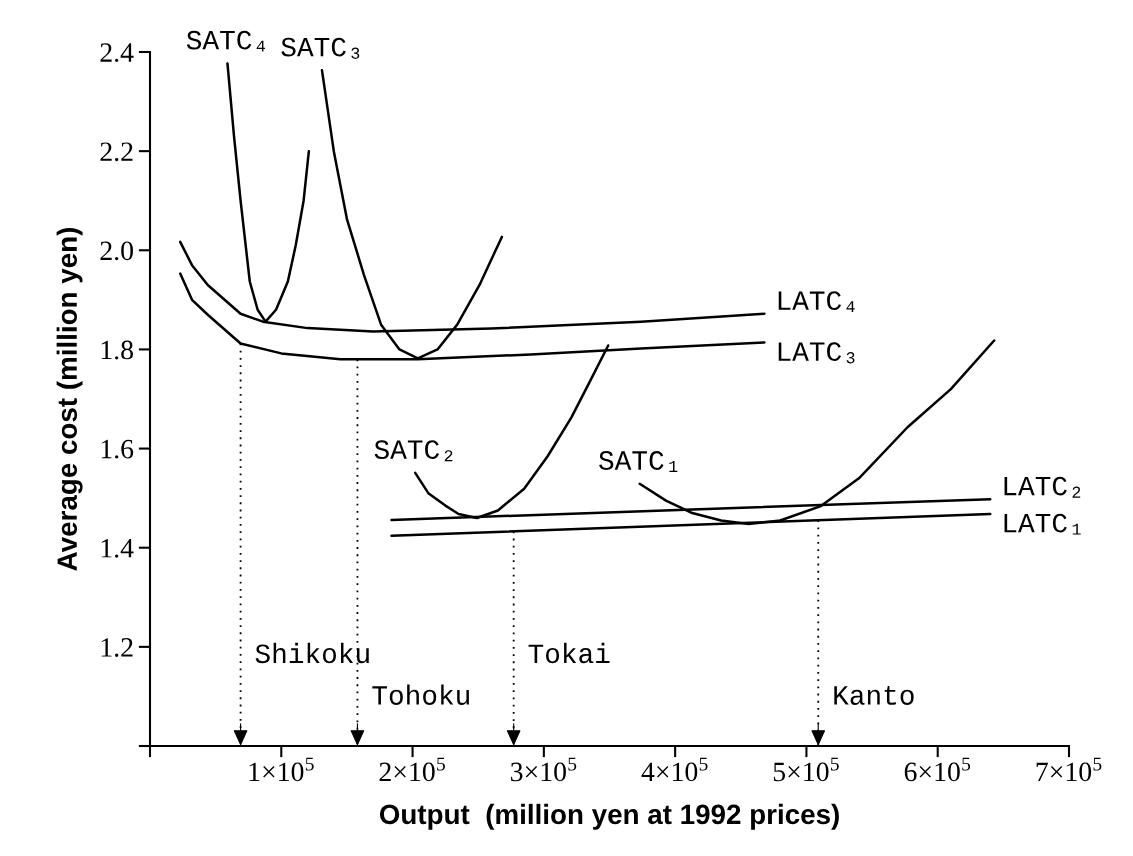 This screenshot has width=1133, height=856. Describe the element at coordinates (816, 353) in the screenshot. I see `series-label: LATC₃` at that location.